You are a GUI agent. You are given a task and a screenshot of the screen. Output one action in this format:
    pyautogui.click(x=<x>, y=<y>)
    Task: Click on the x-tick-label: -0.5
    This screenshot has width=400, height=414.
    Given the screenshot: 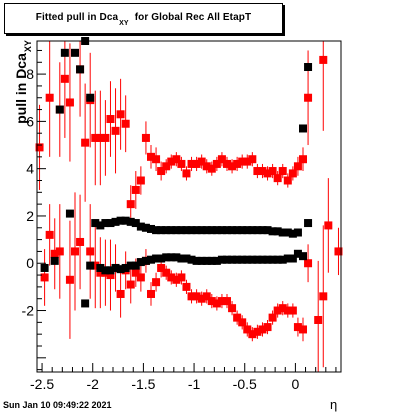 What is the action you would take?
    pyautogui.click(x=245, y=384)
    